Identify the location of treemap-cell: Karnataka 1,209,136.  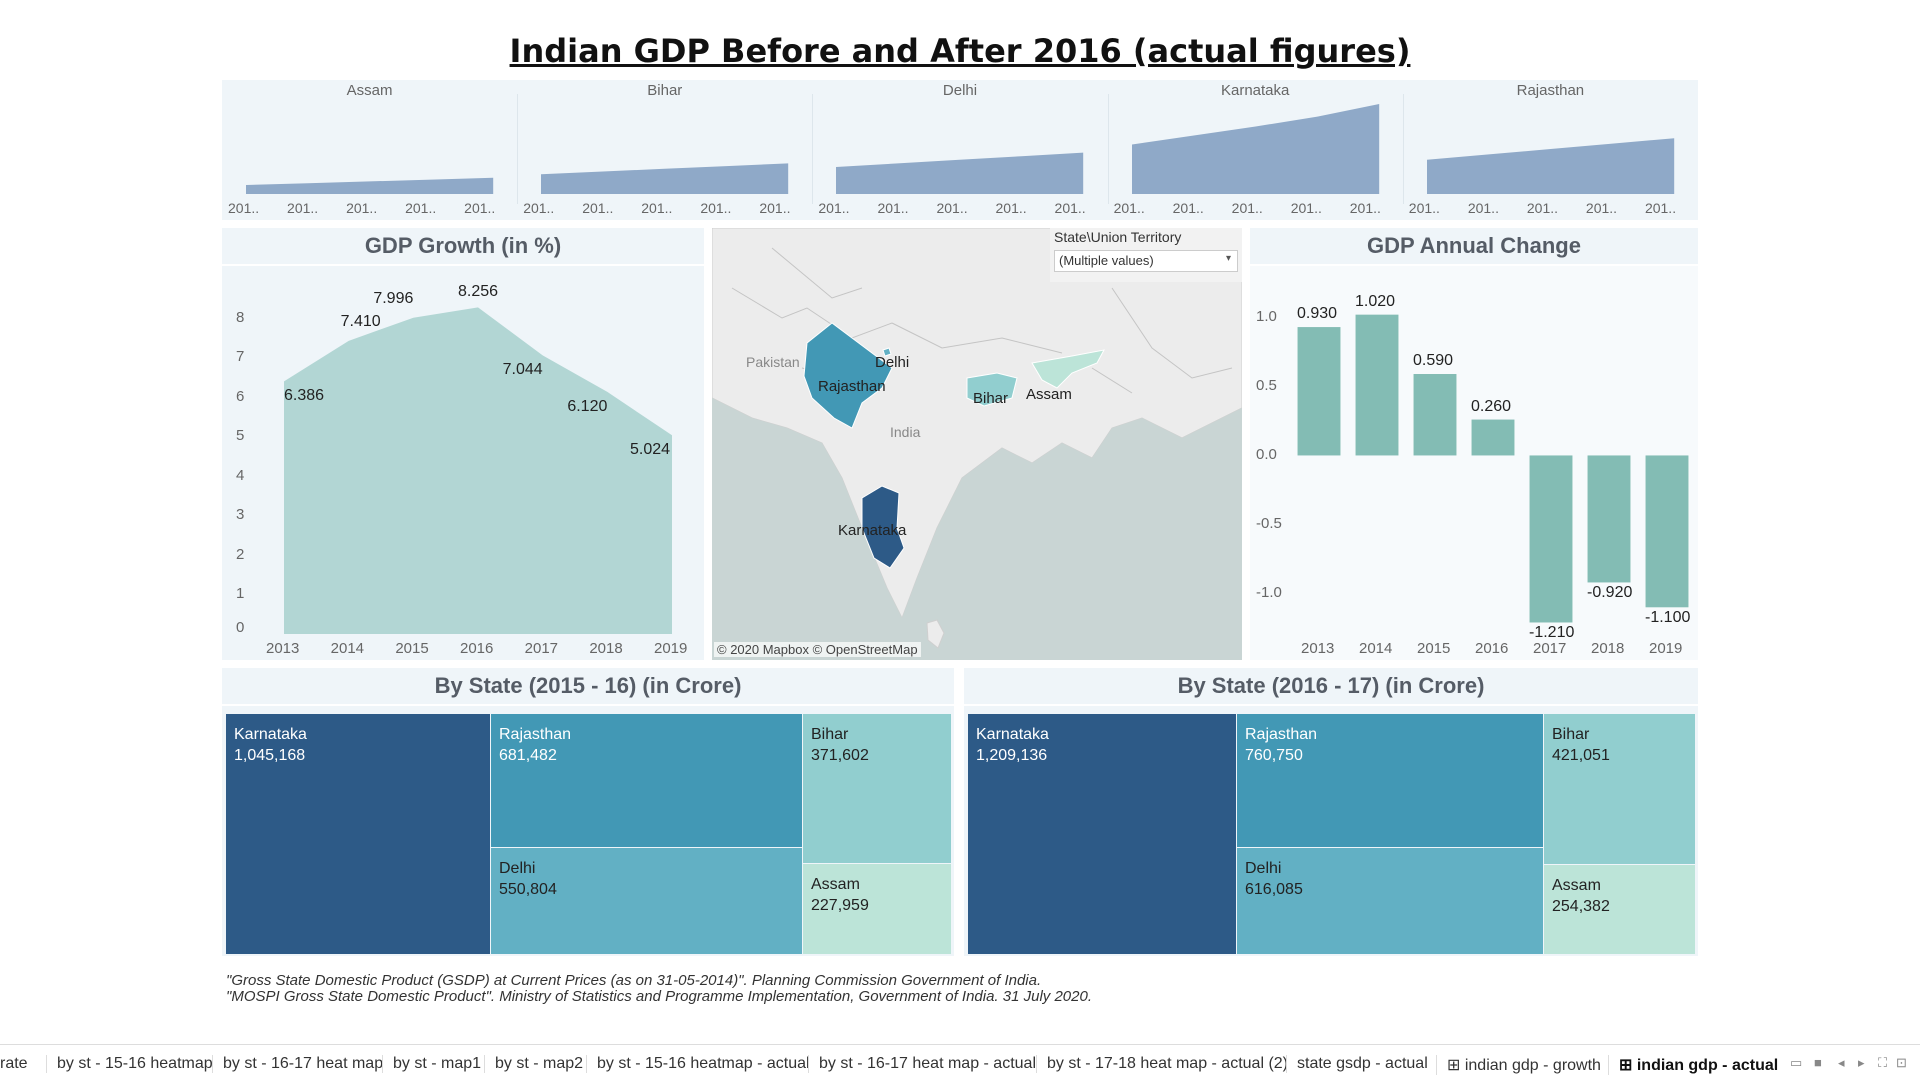
(1102, 834).